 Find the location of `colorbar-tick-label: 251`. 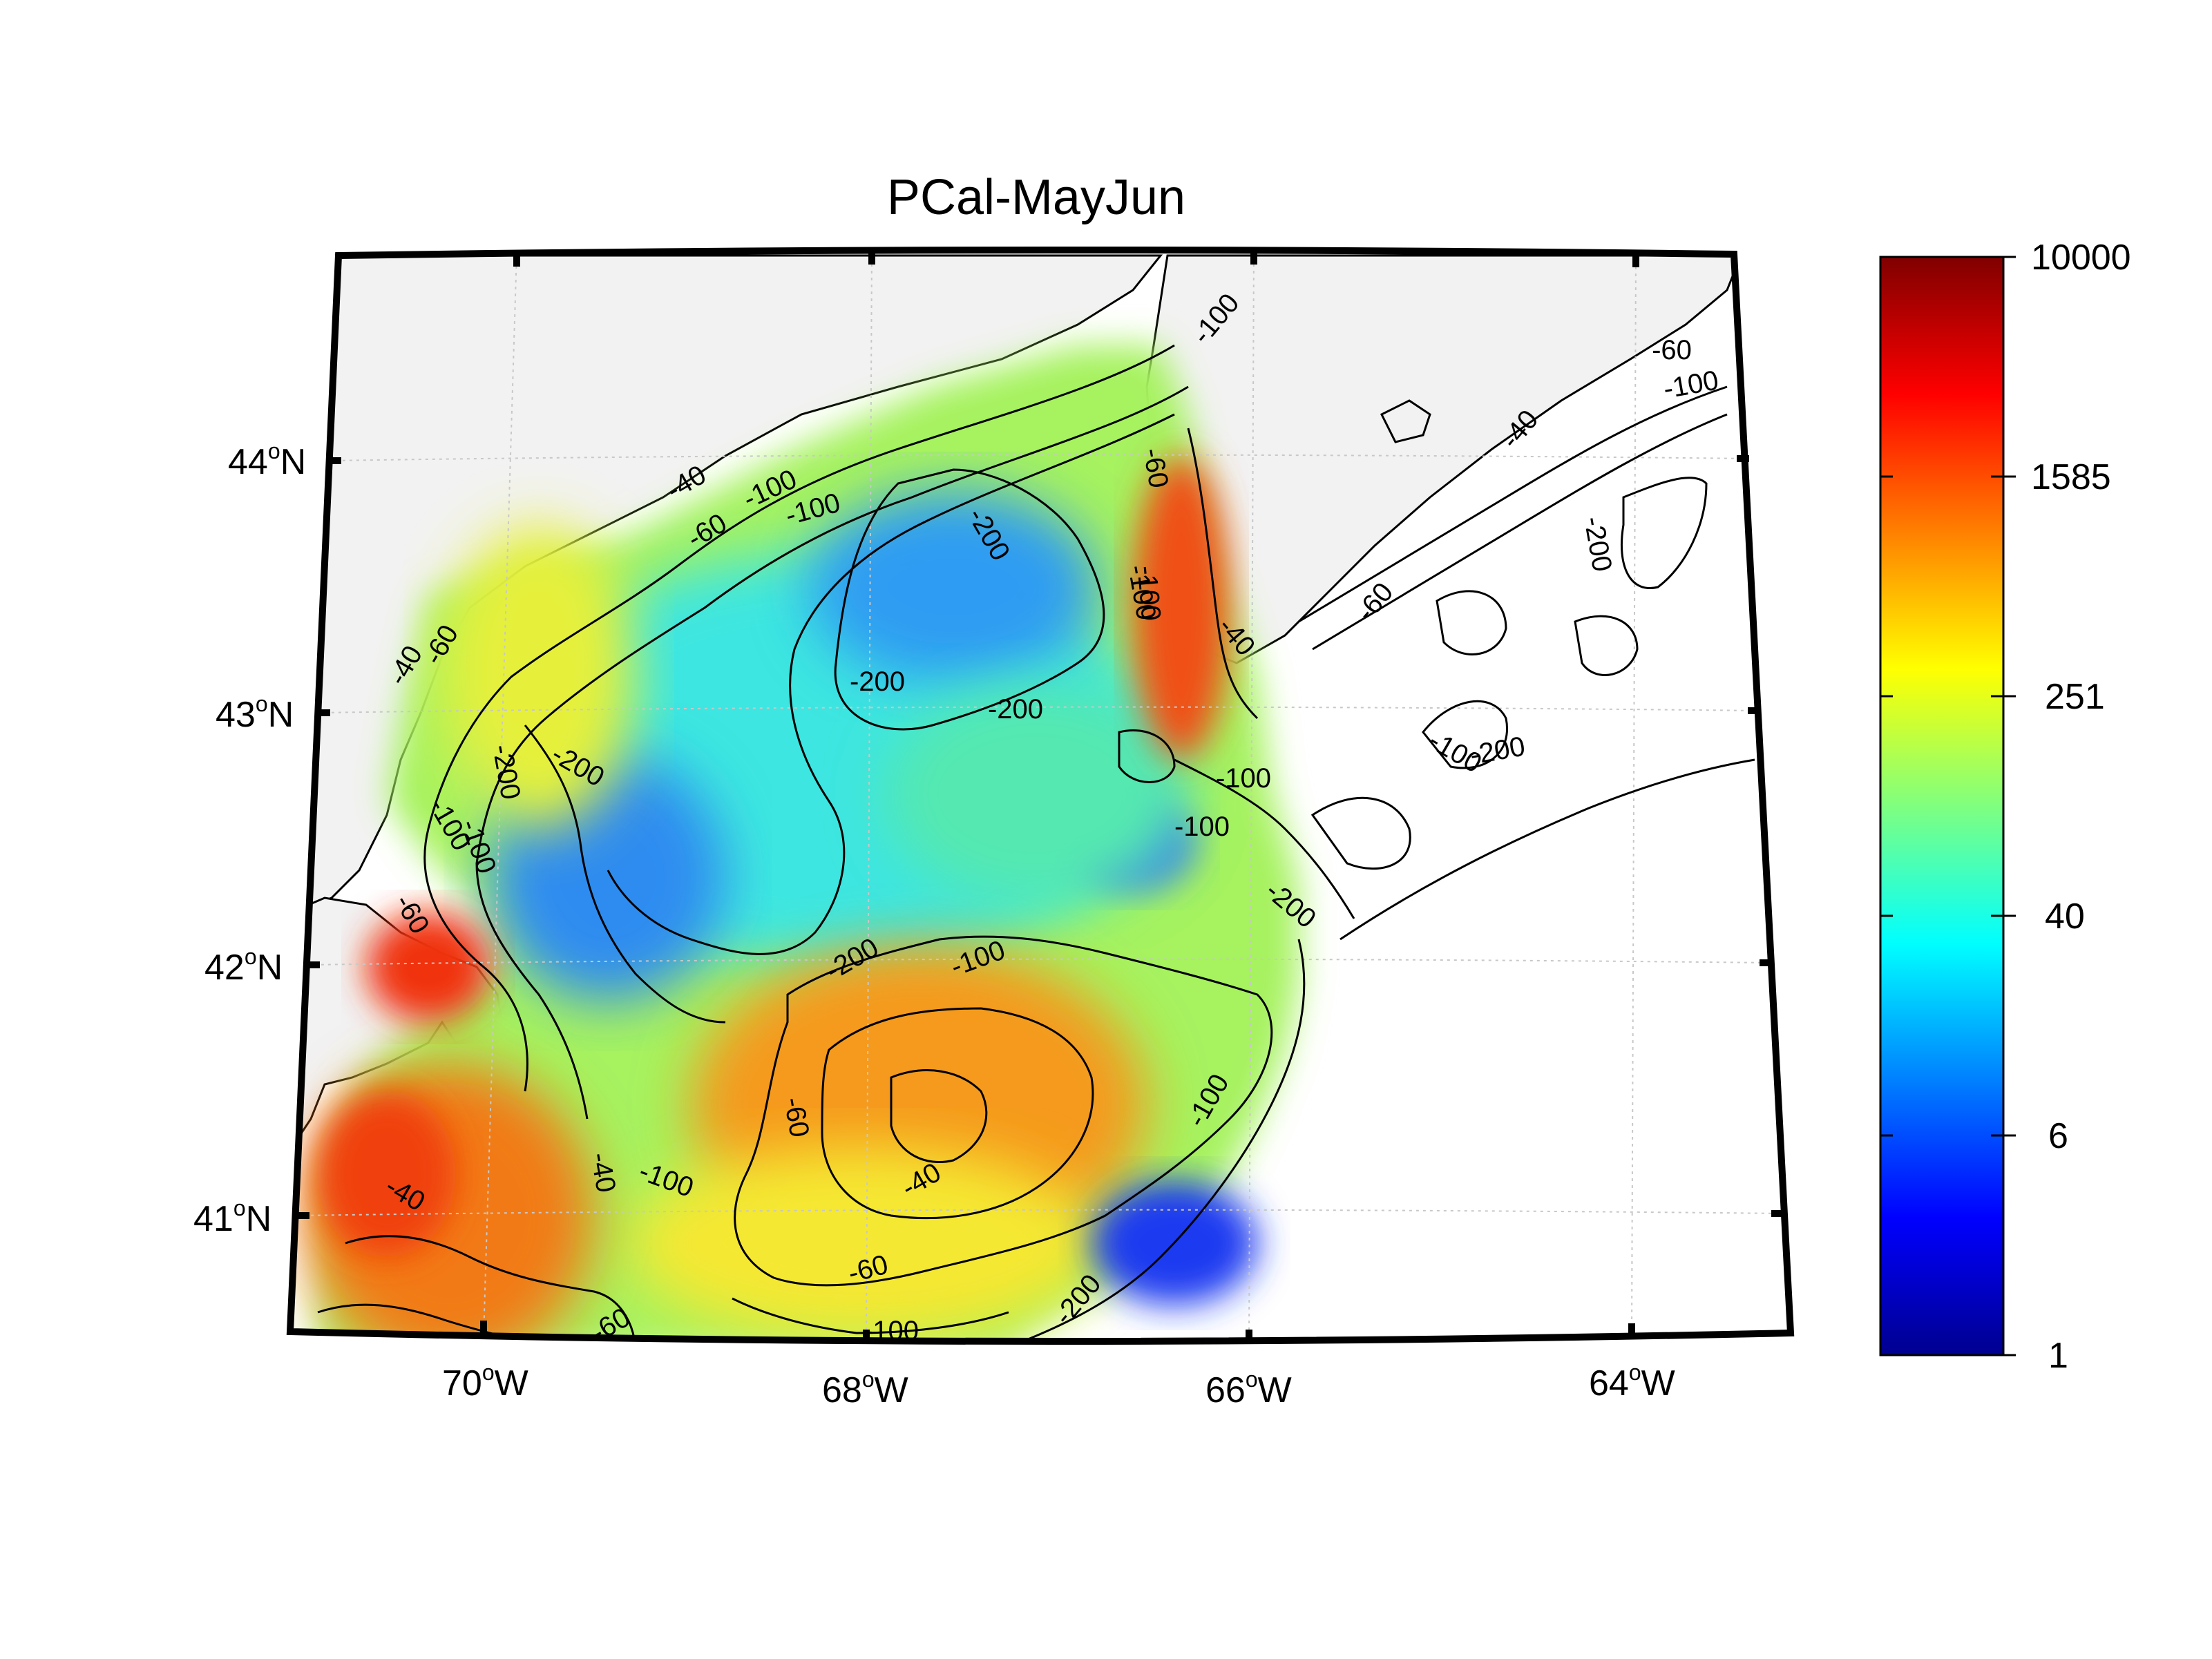

colorbar-tick-label: 251 is located at coordinates (2075, 697).